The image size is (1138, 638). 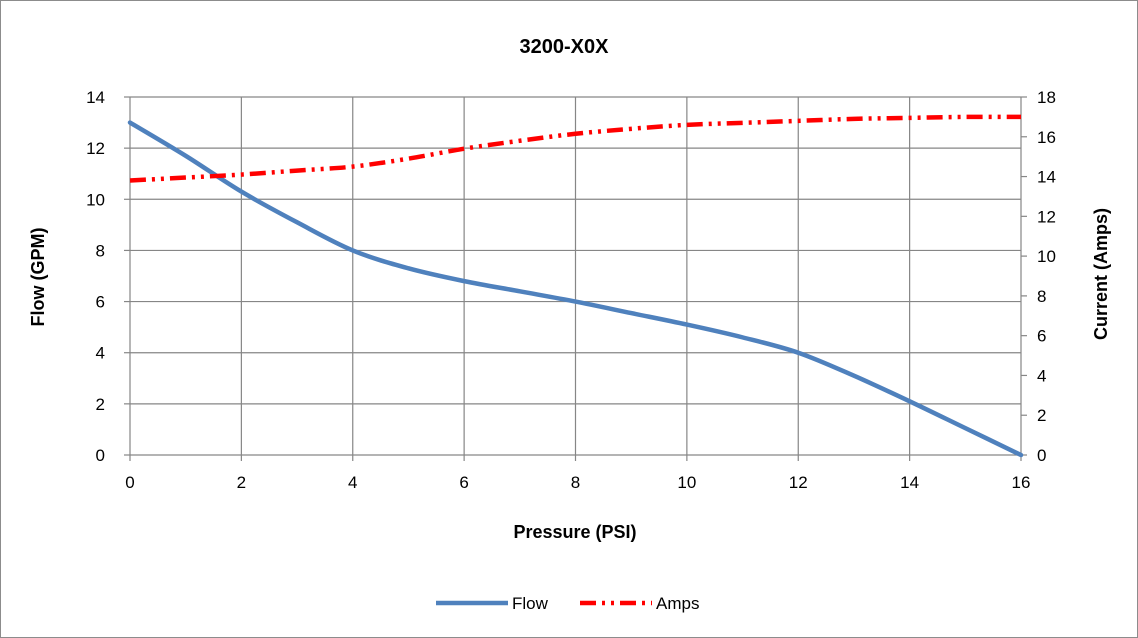 What do you see at coordinates (463, 482) in the screenshot?
I see `x-tick-label: 6` at bounding box center [463, 482].